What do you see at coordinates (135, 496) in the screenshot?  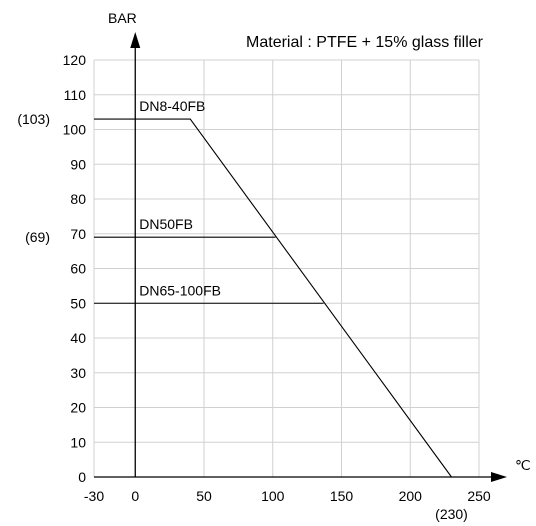 I see `x-tick-label: 0` at bounding box center [135, 496].